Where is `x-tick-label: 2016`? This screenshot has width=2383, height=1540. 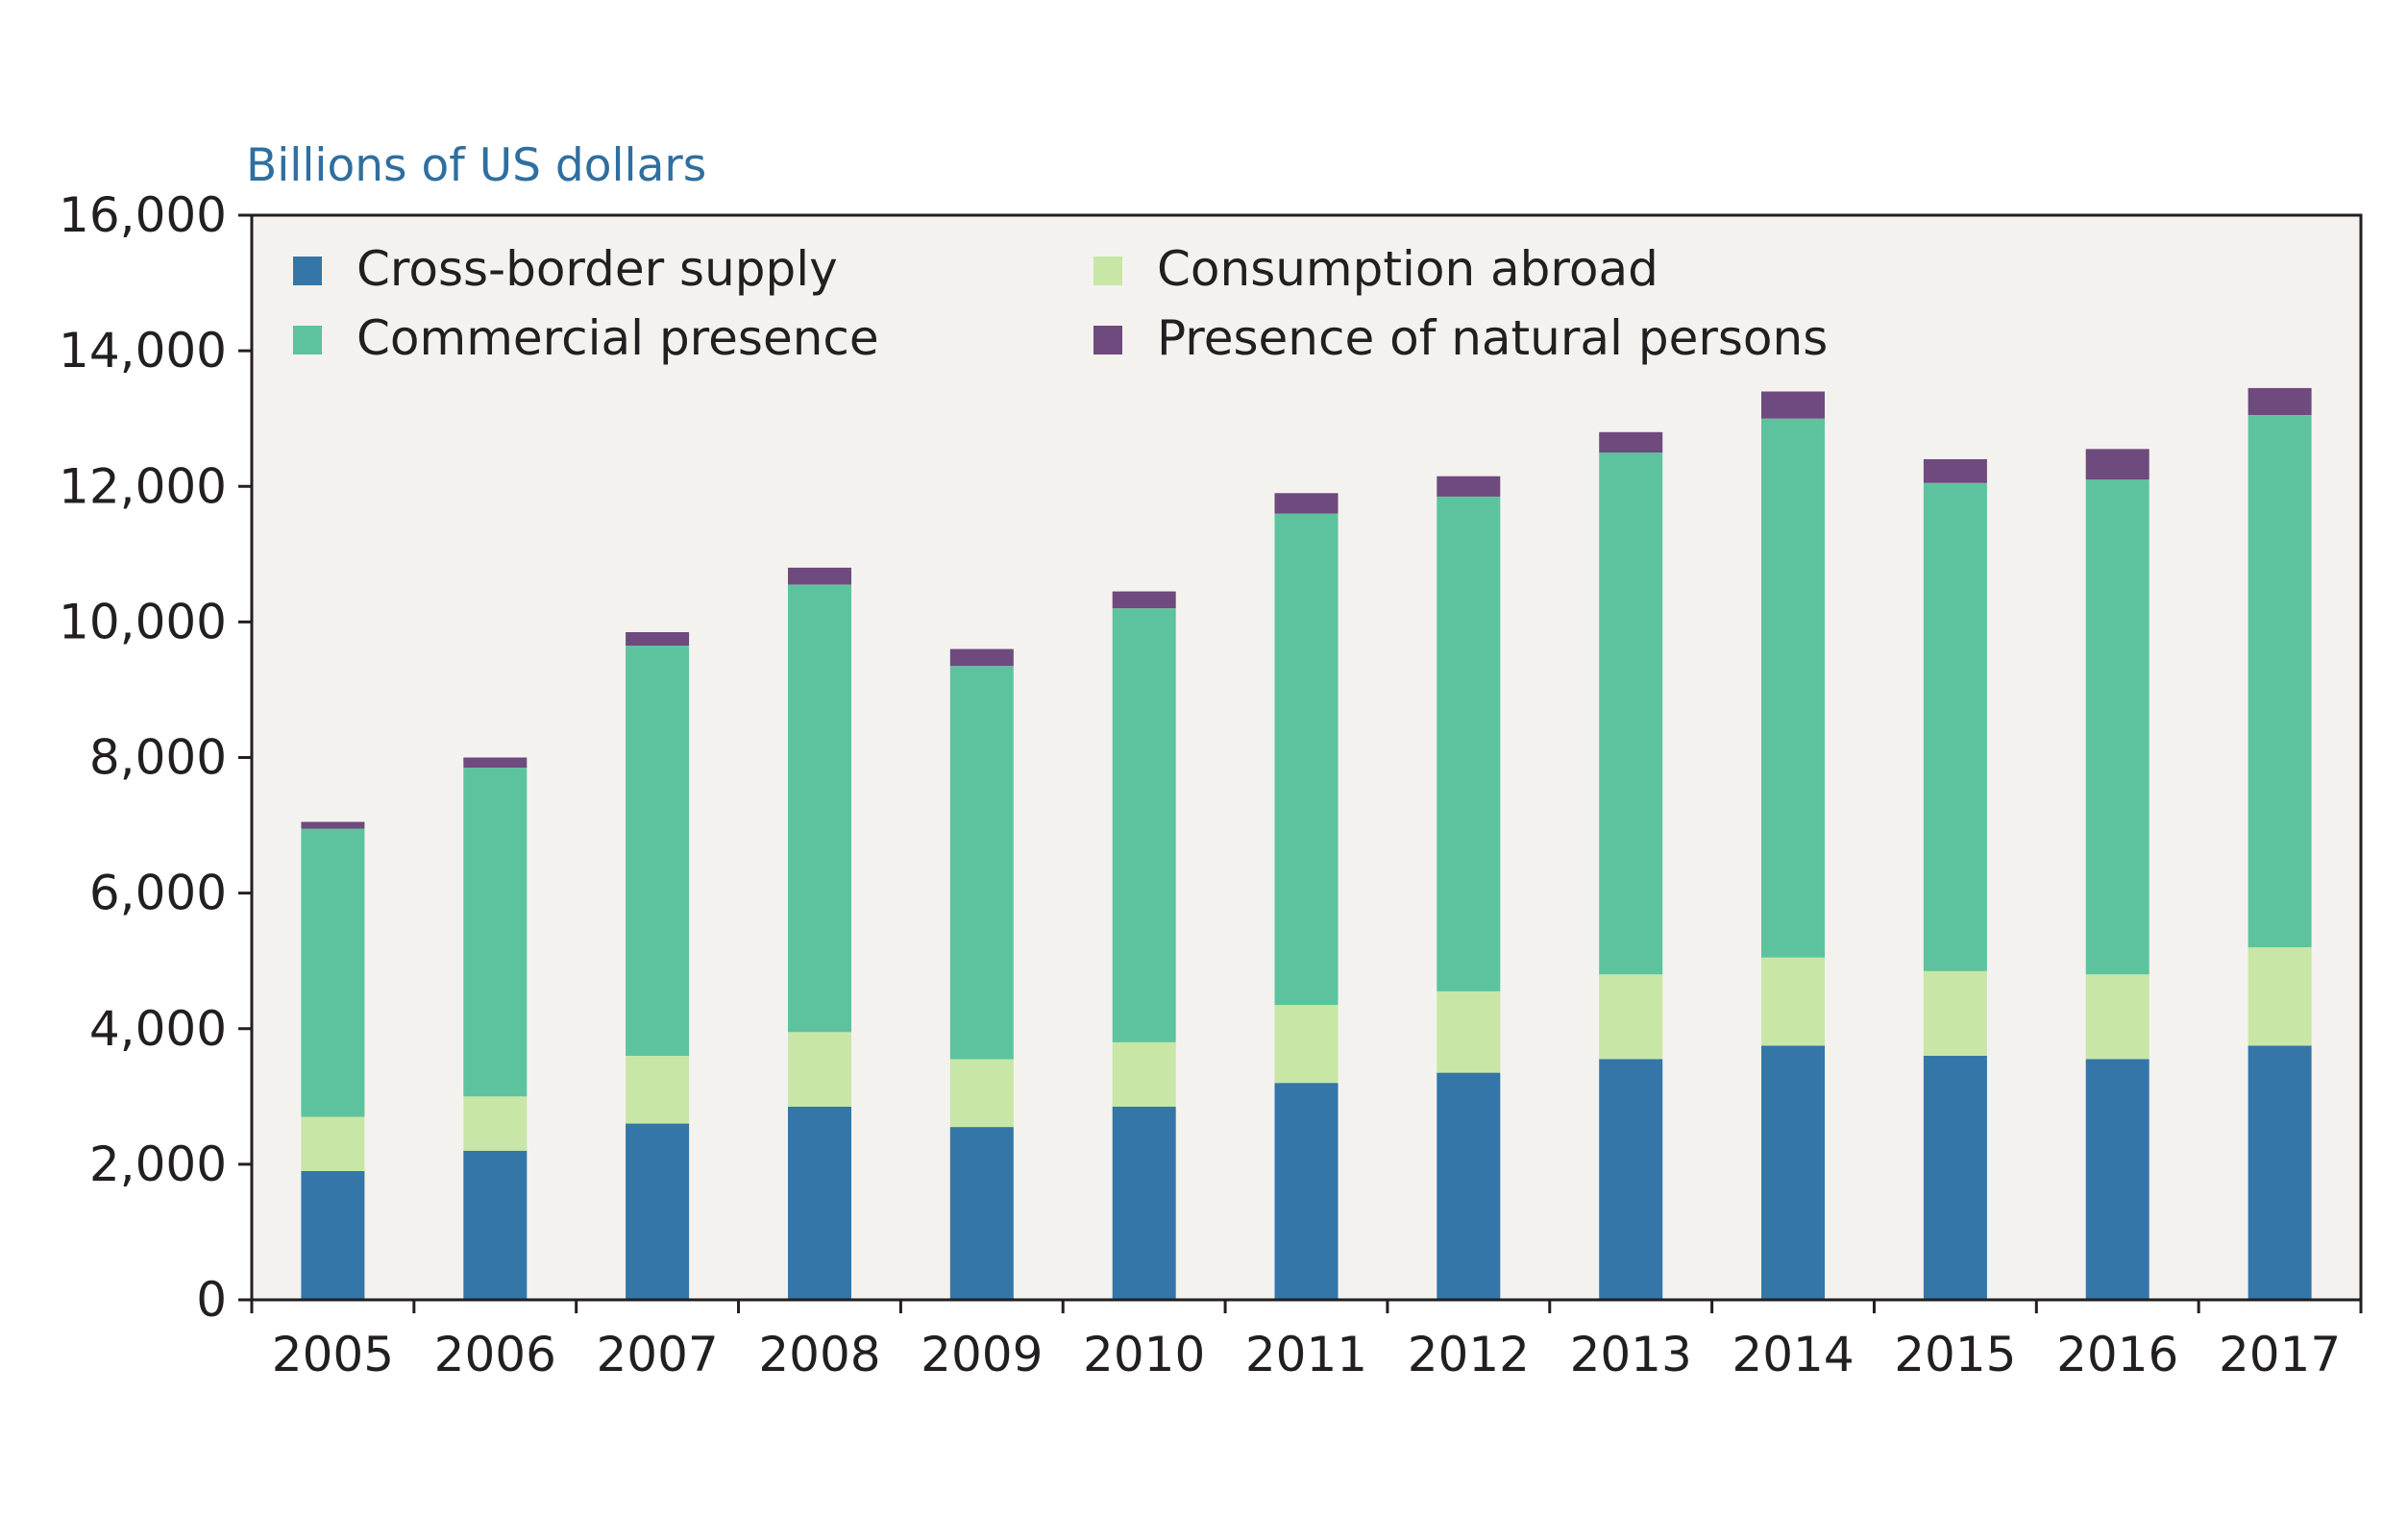 x-tick-label: 2016 is located at coordinates (2117, 1355).